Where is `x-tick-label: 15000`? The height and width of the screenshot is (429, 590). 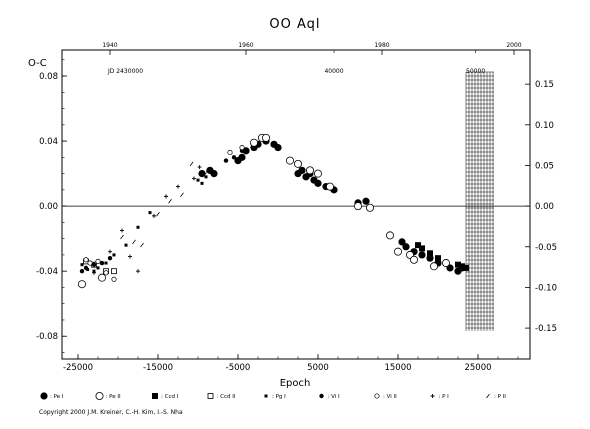
x-tick-label: 15000 is located at coordinates (397, 368).